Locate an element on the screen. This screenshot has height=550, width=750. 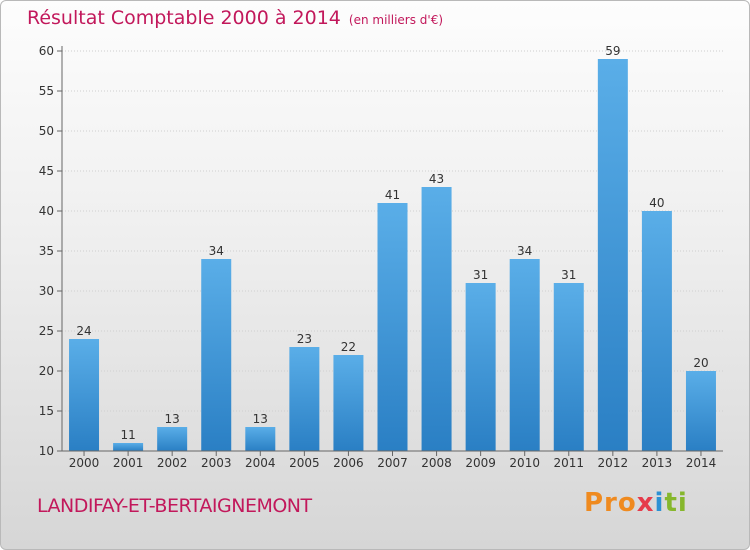
bar-2006 is located at coordinates (348, 403).